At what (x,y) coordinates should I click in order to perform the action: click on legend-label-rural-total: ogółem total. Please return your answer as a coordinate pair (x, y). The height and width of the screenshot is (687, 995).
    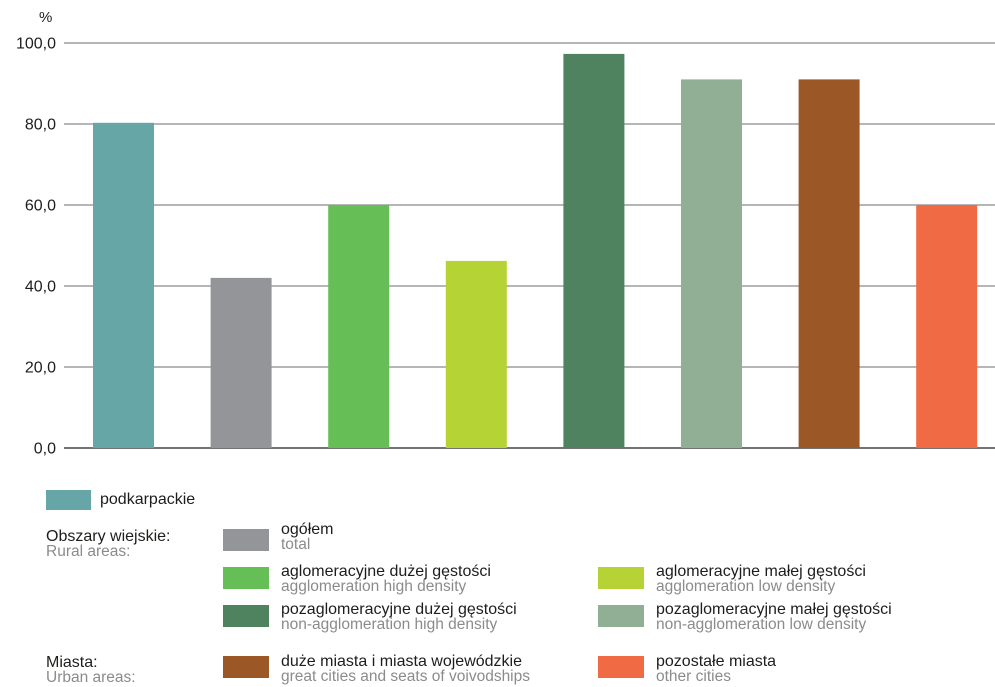
    Looking at the image, I should click on (307, 537).